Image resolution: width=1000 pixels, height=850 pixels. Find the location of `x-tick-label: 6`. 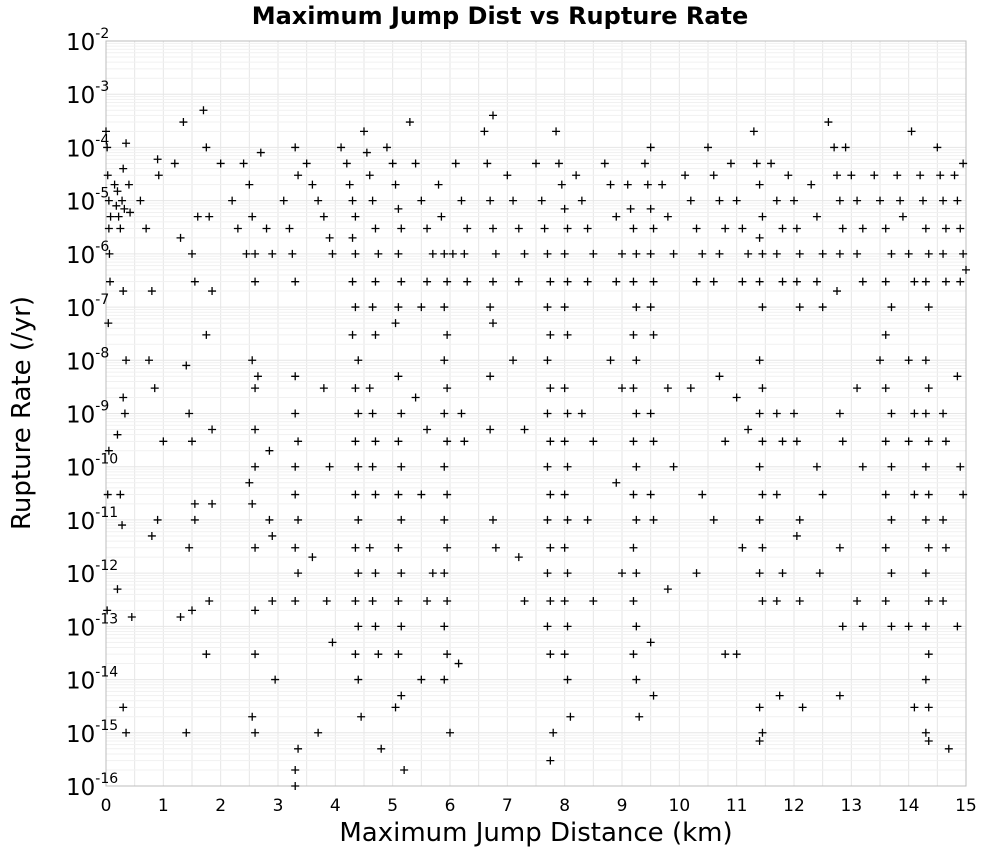

x-tick-label: 6 is located at coordinates (450, 806).